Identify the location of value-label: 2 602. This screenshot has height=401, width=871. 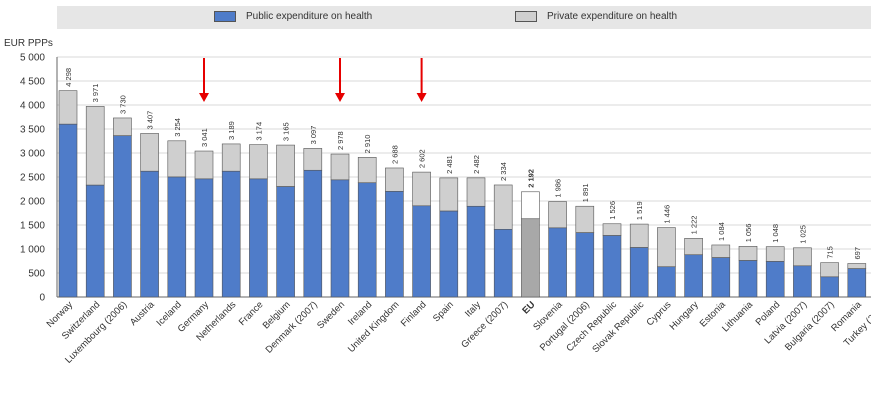
(422, 158).